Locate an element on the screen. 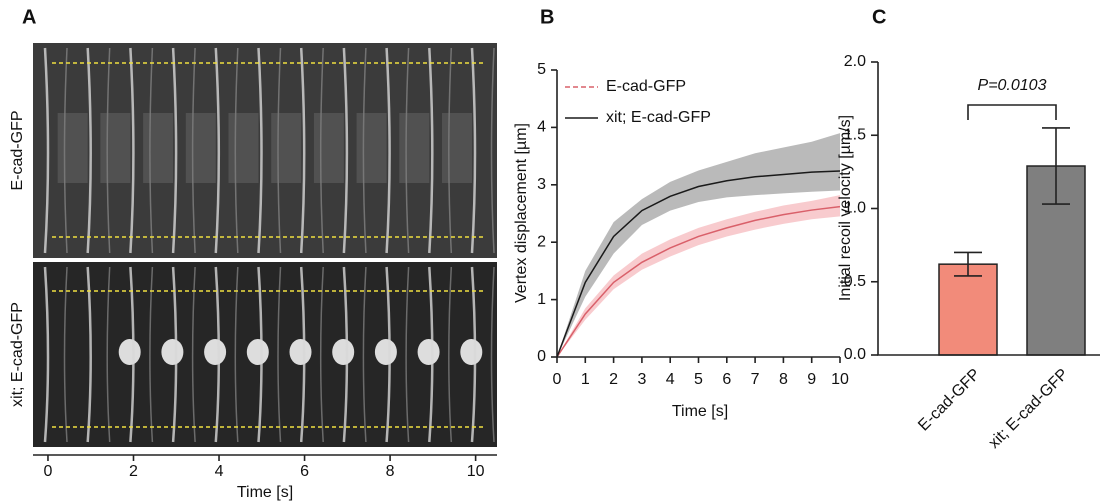 The width and height of the screenshot is (1105, 504). y-tick-label: 4 is located at coordinates (541, 127).